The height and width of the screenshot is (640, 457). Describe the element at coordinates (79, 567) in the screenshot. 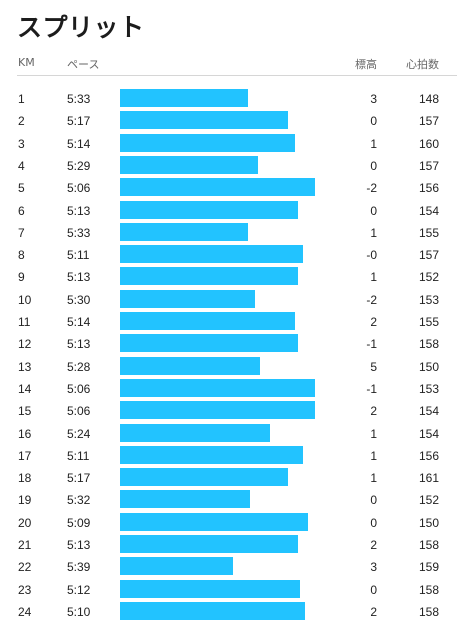

I see `split-pace: 5:39` at that location.